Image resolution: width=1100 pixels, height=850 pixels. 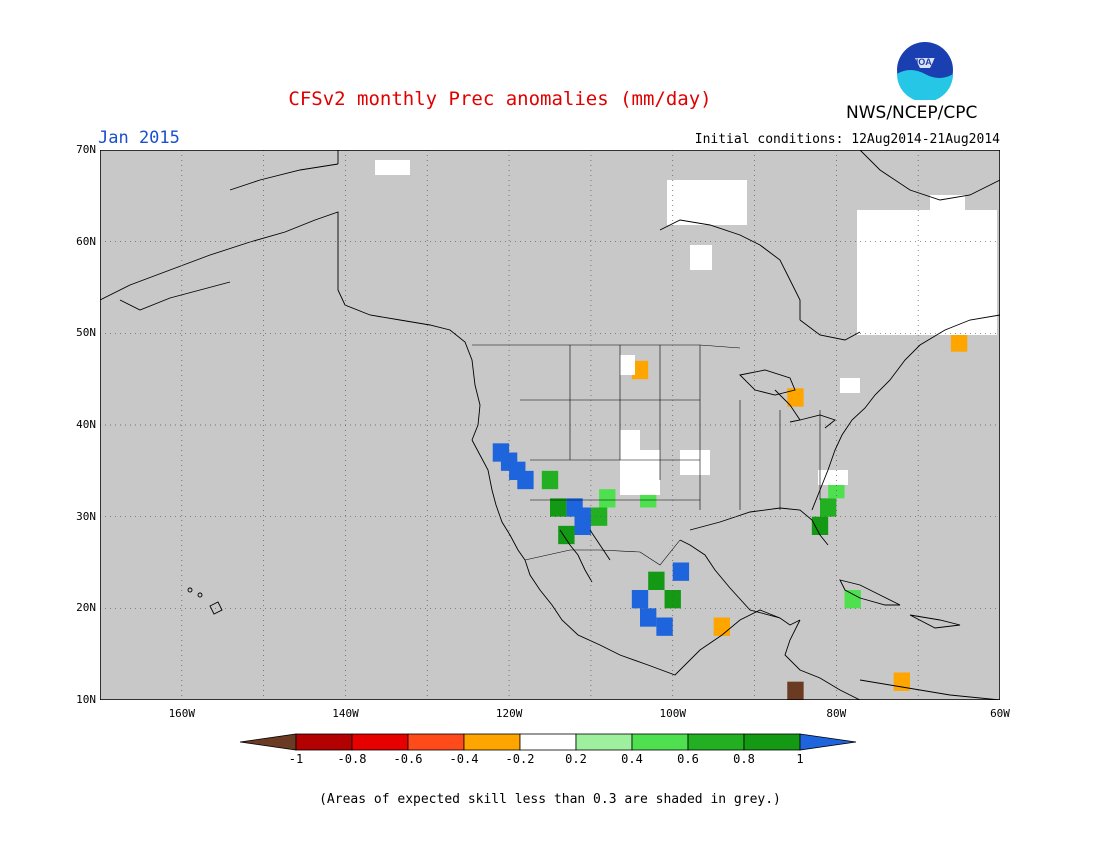 What do you see at coordinates (86, 333) in the screenshot?
I see `lat-tick-label: 50N` at bounding box center [86, 333].